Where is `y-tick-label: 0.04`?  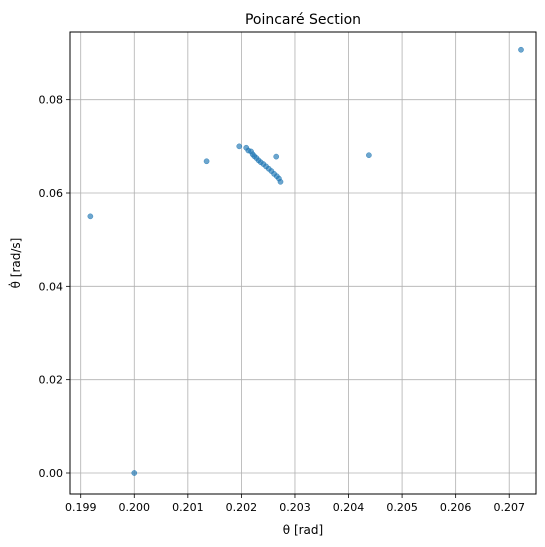
y-tick-label: 0.04 is located at coordinates (51, 286).